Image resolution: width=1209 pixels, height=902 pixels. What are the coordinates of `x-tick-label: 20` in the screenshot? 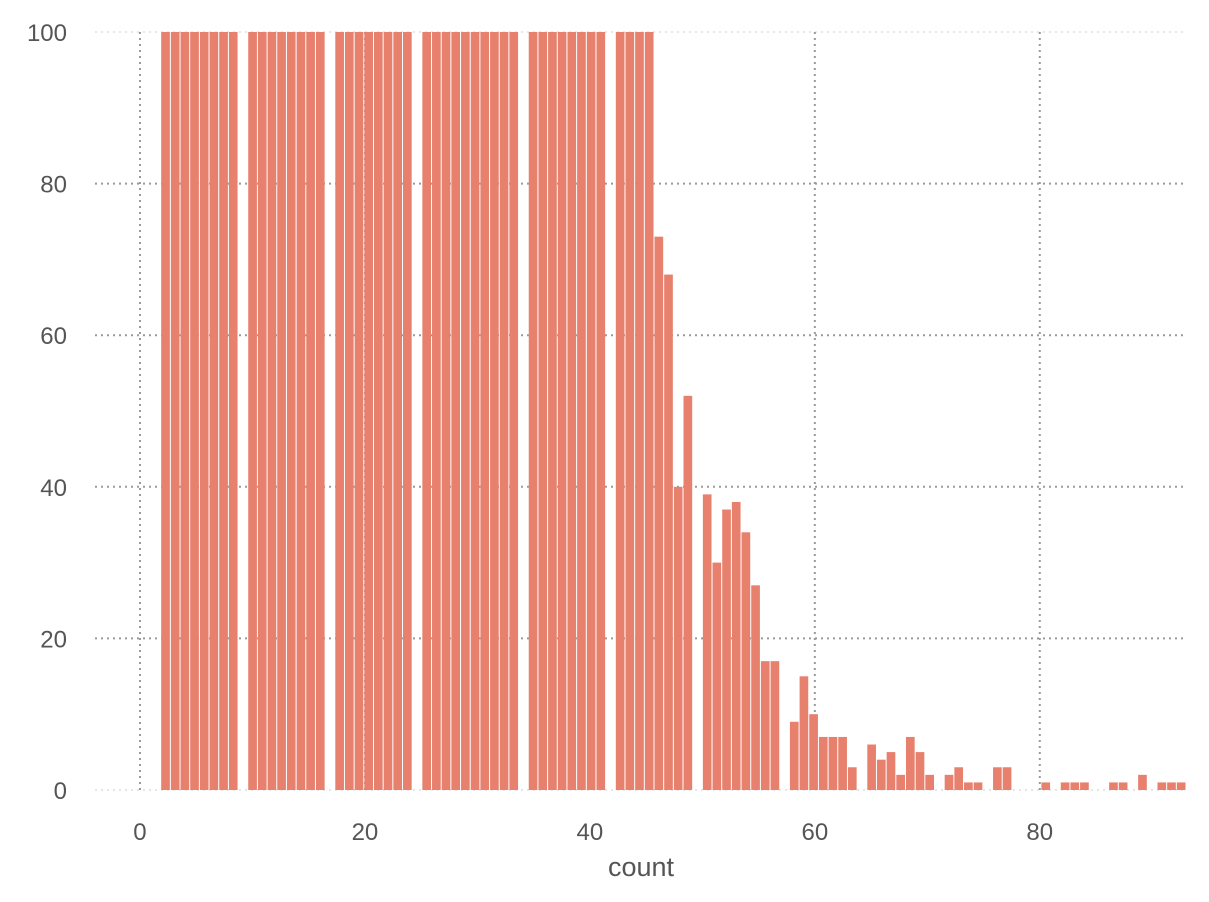 It's located at (365, 832).